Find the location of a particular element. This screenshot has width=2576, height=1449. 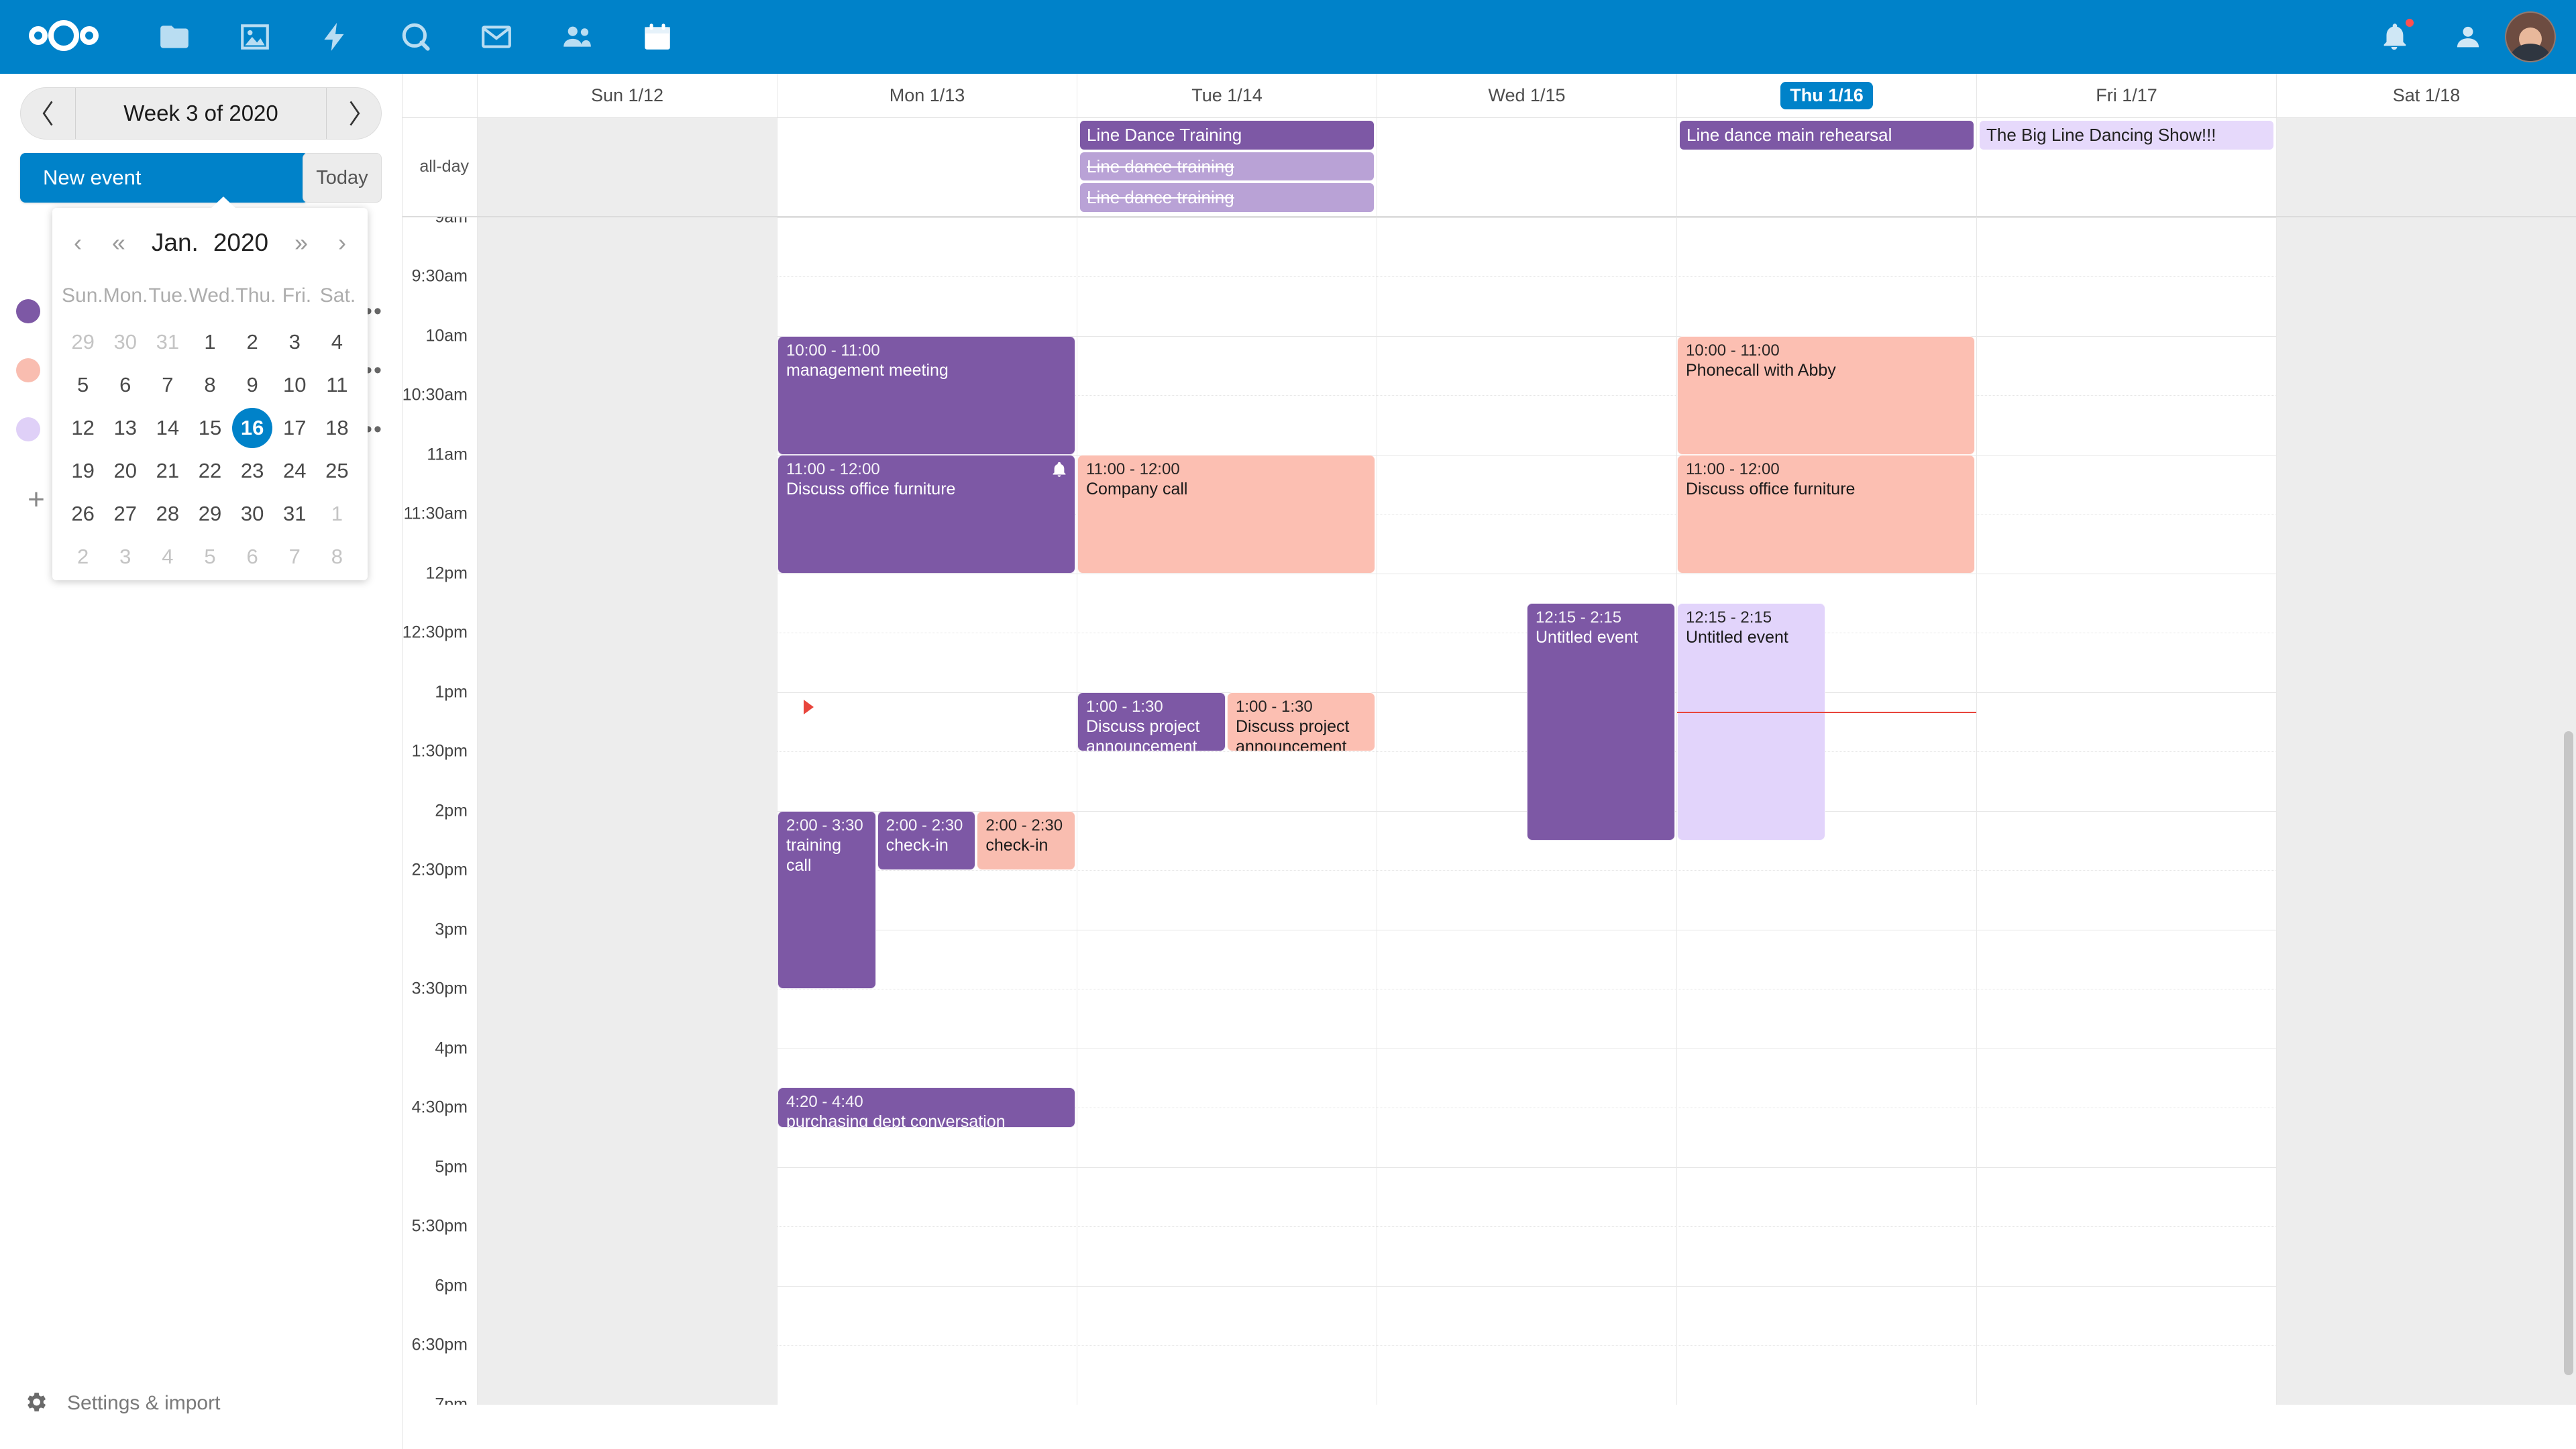

datepicker-day: 13 is located at coordinates (125, 428).